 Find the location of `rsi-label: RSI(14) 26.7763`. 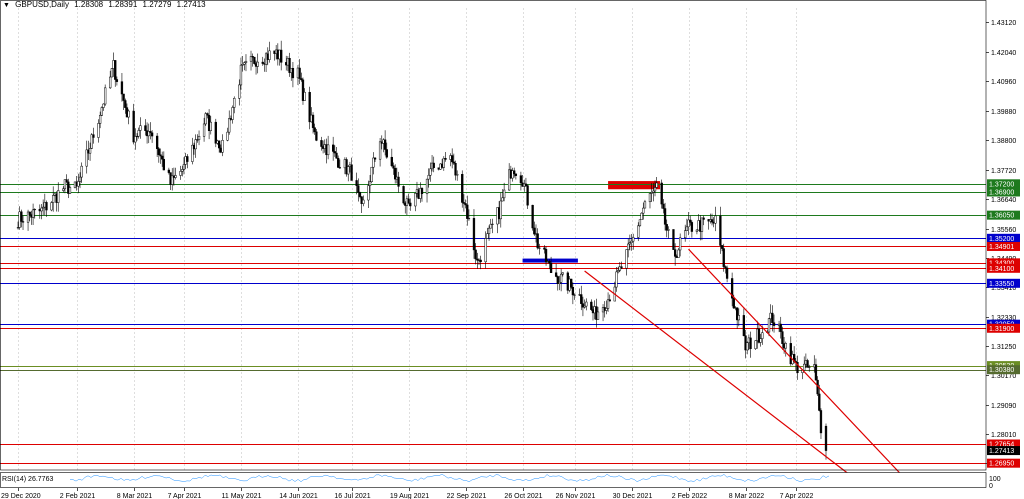

rsi-label: RSI(14) 26.7763 is located at coordinates (27, 479).